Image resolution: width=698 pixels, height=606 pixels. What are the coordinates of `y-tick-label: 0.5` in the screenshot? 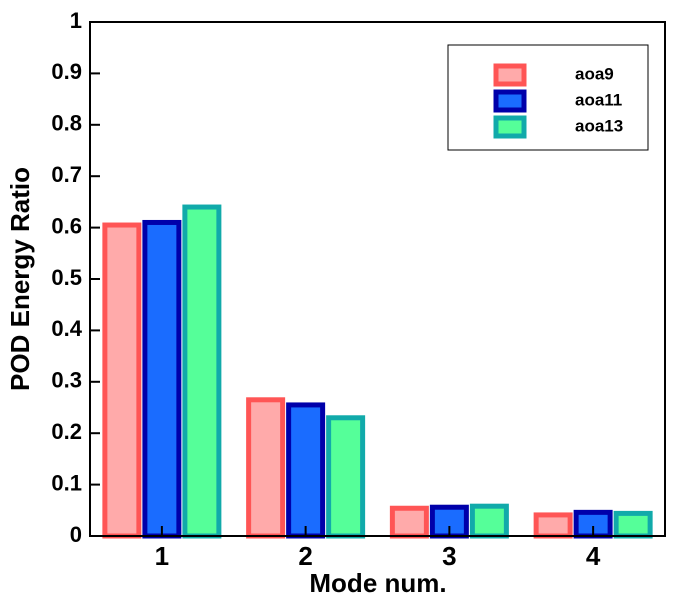 It's located at (66, 277).